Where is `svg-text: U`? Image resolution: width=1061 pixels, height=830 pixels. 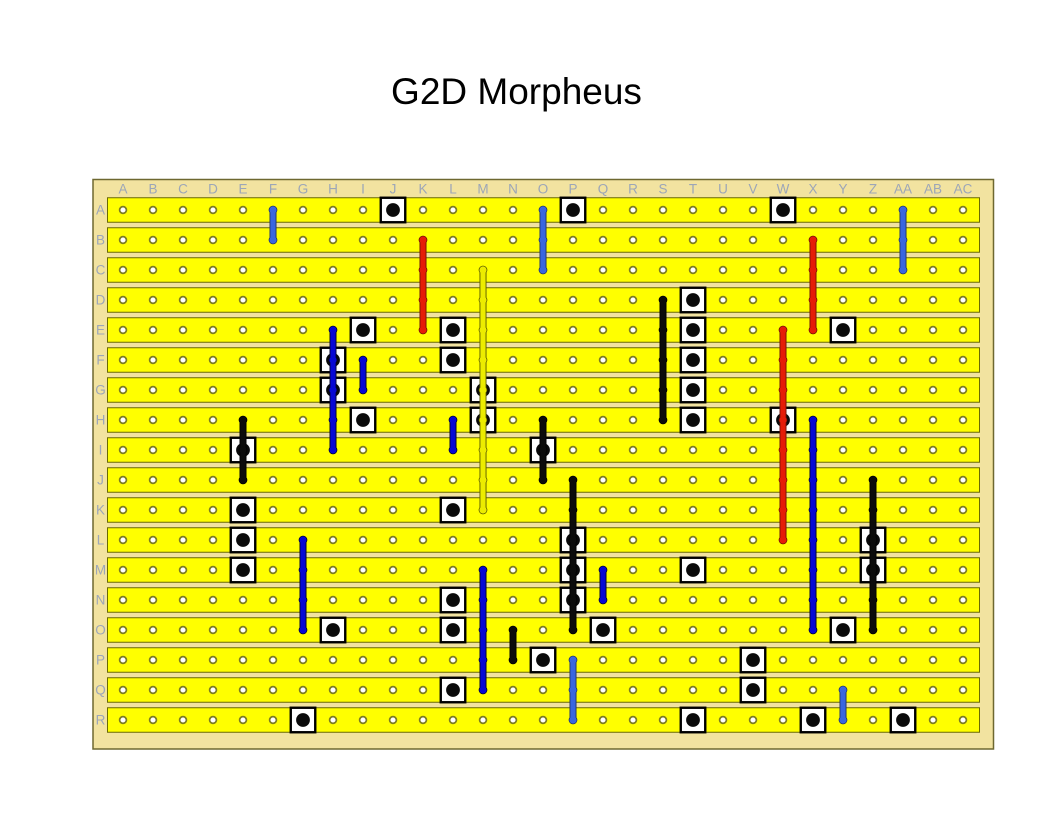 svg-text: U is located at coordinates (723, 188).